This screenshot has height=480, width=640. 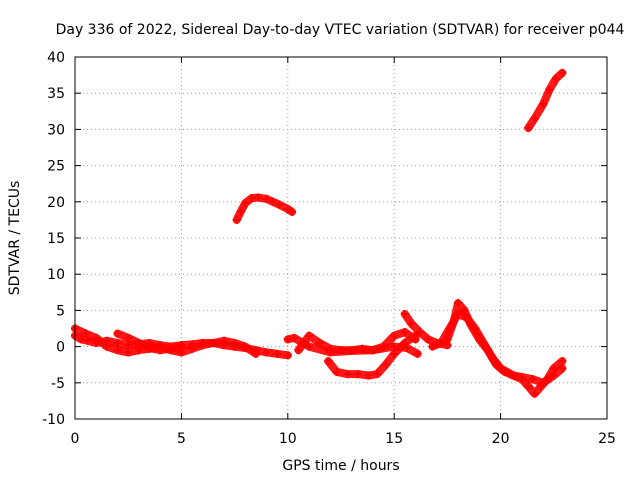 What do you see at coordinates (60, 311) in the screenshot?
I see `y-tick-label: 5` at bounding box center [60, 311].